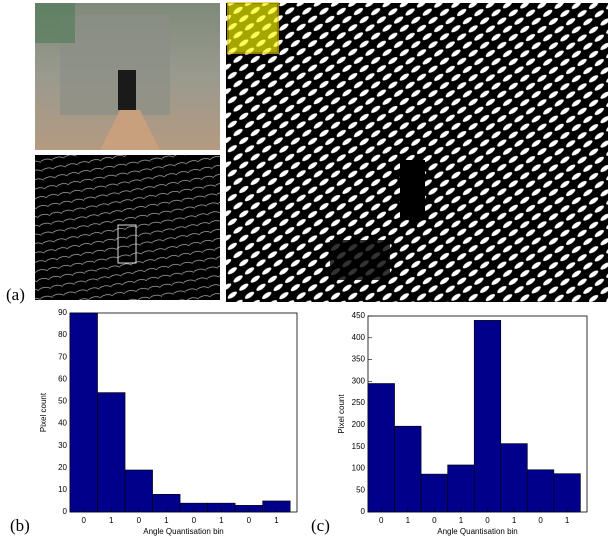 The width and height of the screenshot is (614, 545). I want to click on y-tick-label: 10, so click(62, 489).